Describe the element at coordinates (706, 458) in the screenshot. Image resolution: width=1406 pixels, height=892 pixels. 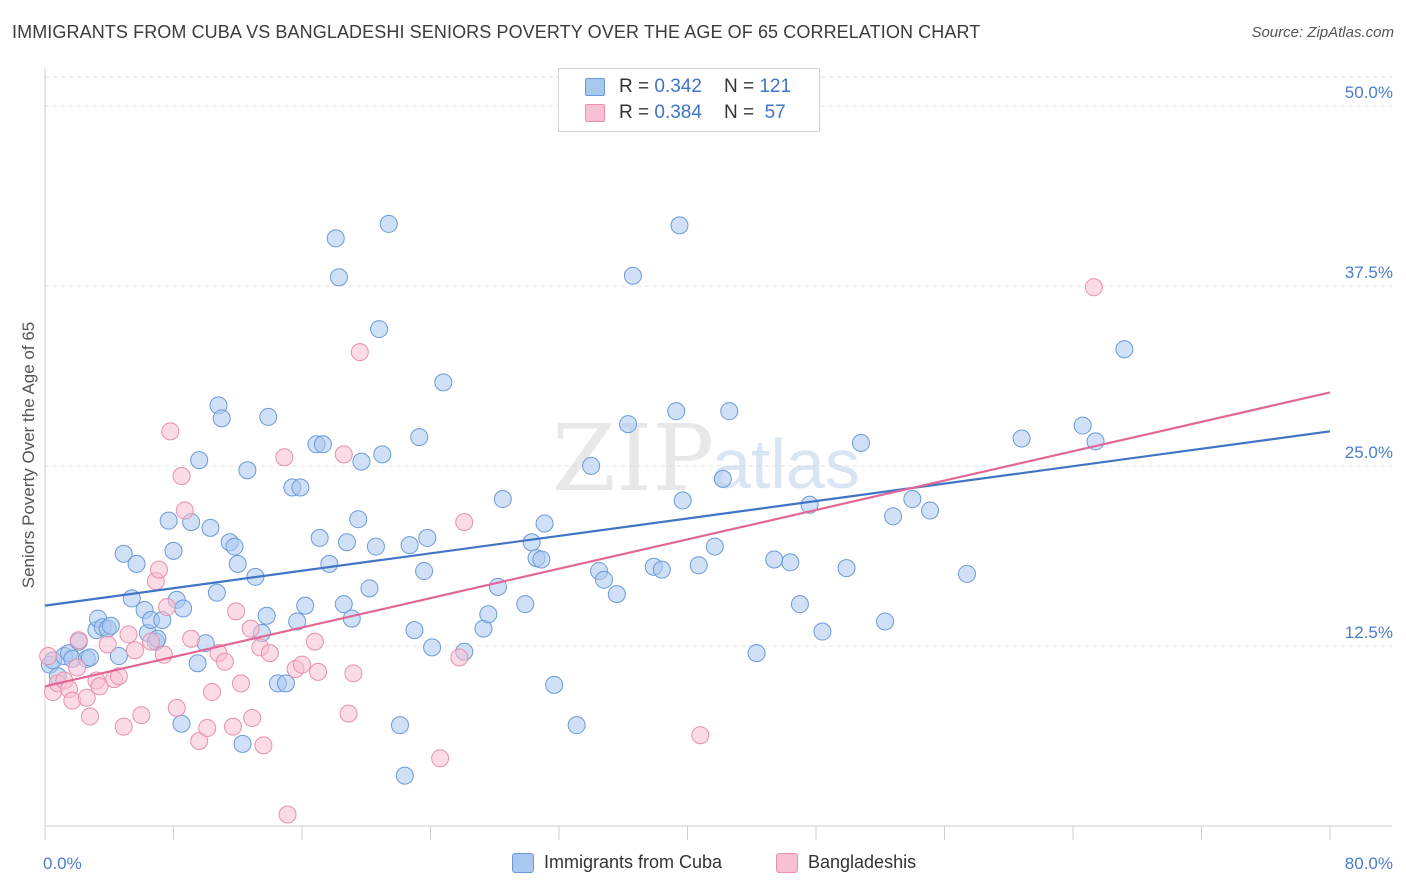
I see `watermark: ZIP atlas` at that location.